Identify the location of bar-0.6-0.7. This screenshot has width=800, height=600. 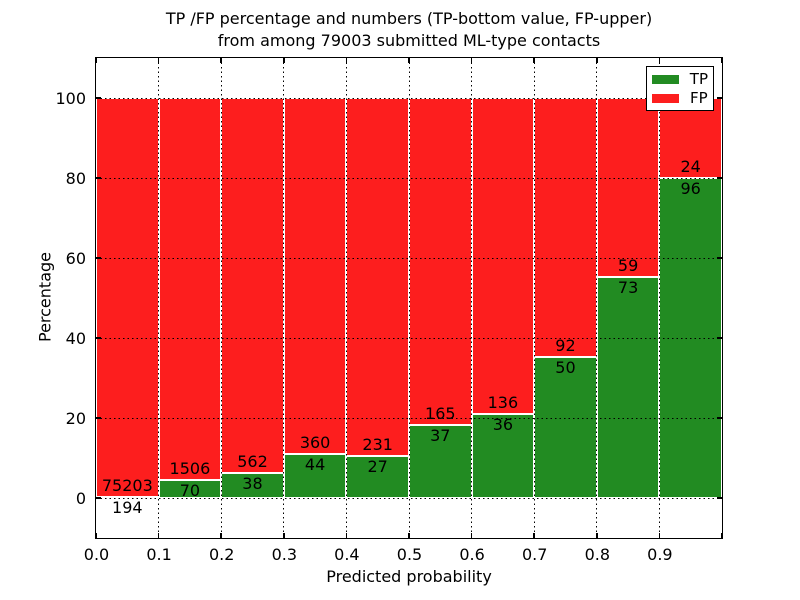
(503, 298).